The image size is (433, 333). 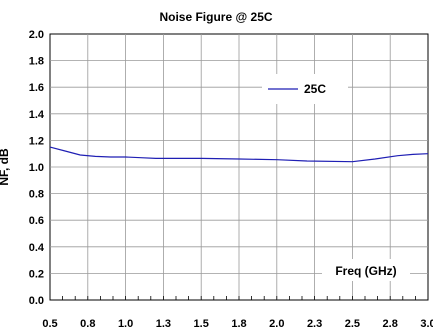 What do you see at coordinates (125, 324) in the screenshot?
I see `x-tick-label: 1.0` at bounding box center [125, 324].